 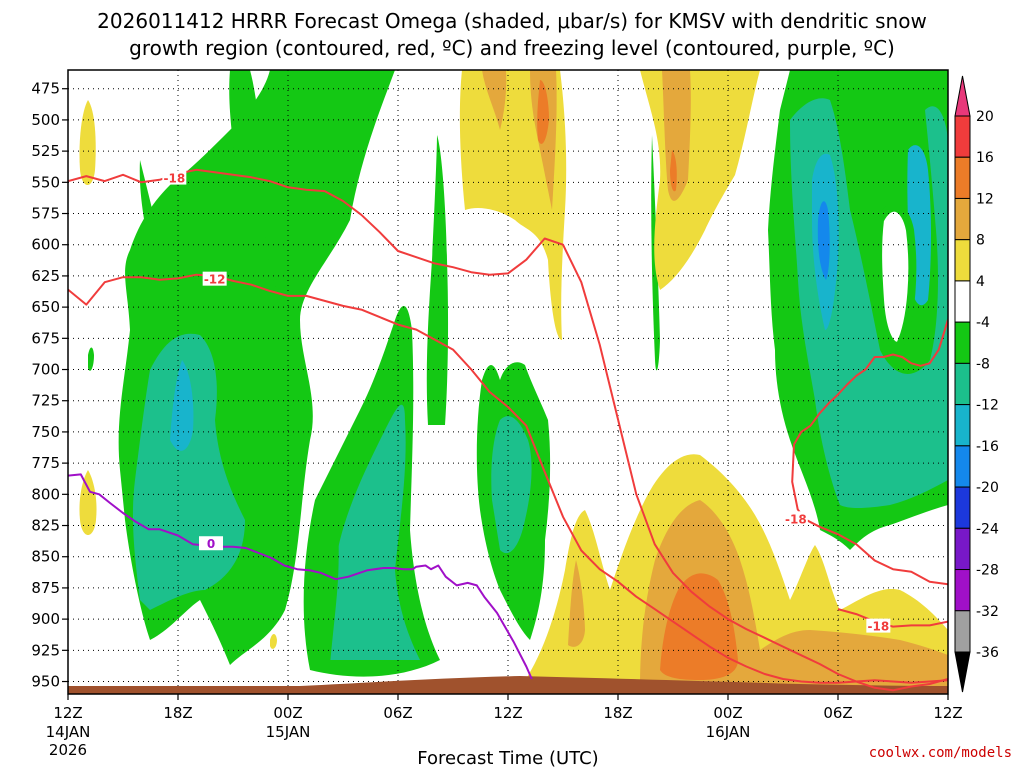 I want to click on y-tick-label: 900, so click(x=45, y=619).